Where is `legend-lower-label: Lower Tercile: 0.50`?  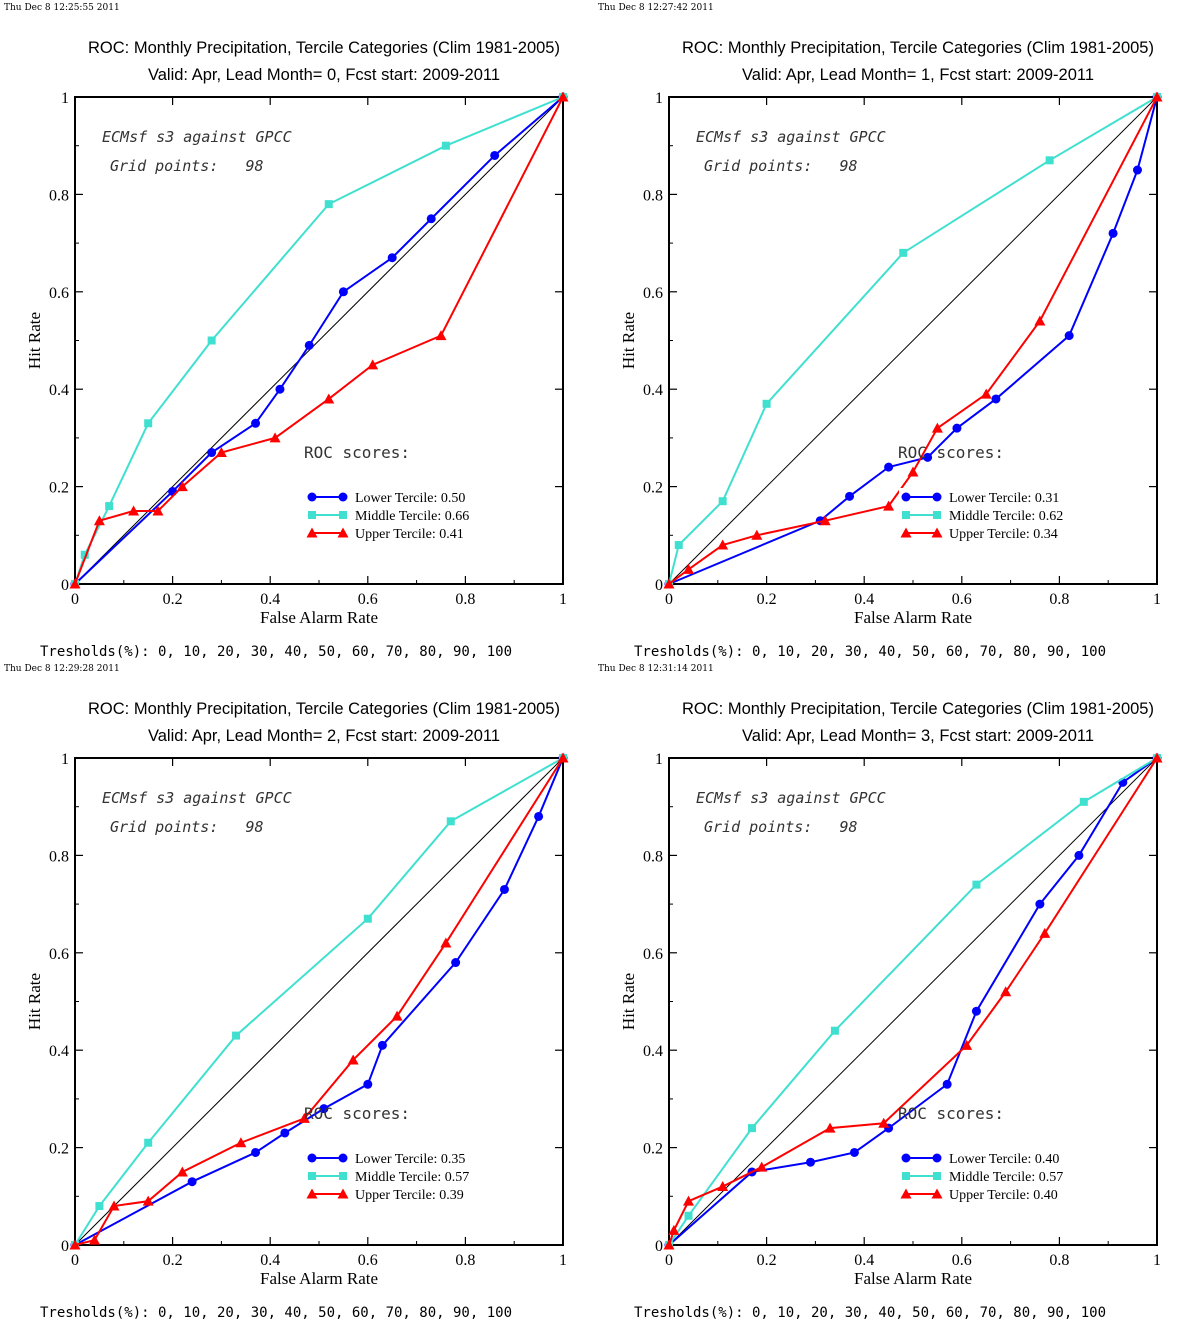
legend-lower-label: Lower Tercile: 0.50 is located at coordinates (410, 498).